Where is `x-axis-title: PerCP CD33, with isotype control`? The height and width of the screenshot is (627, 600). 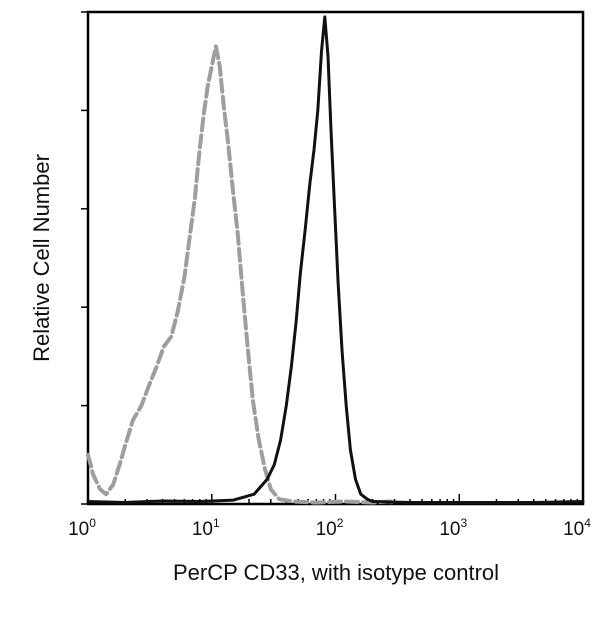 x-axis-title: PerCP CD33, with isotype control is located at coordinates (336, 572).